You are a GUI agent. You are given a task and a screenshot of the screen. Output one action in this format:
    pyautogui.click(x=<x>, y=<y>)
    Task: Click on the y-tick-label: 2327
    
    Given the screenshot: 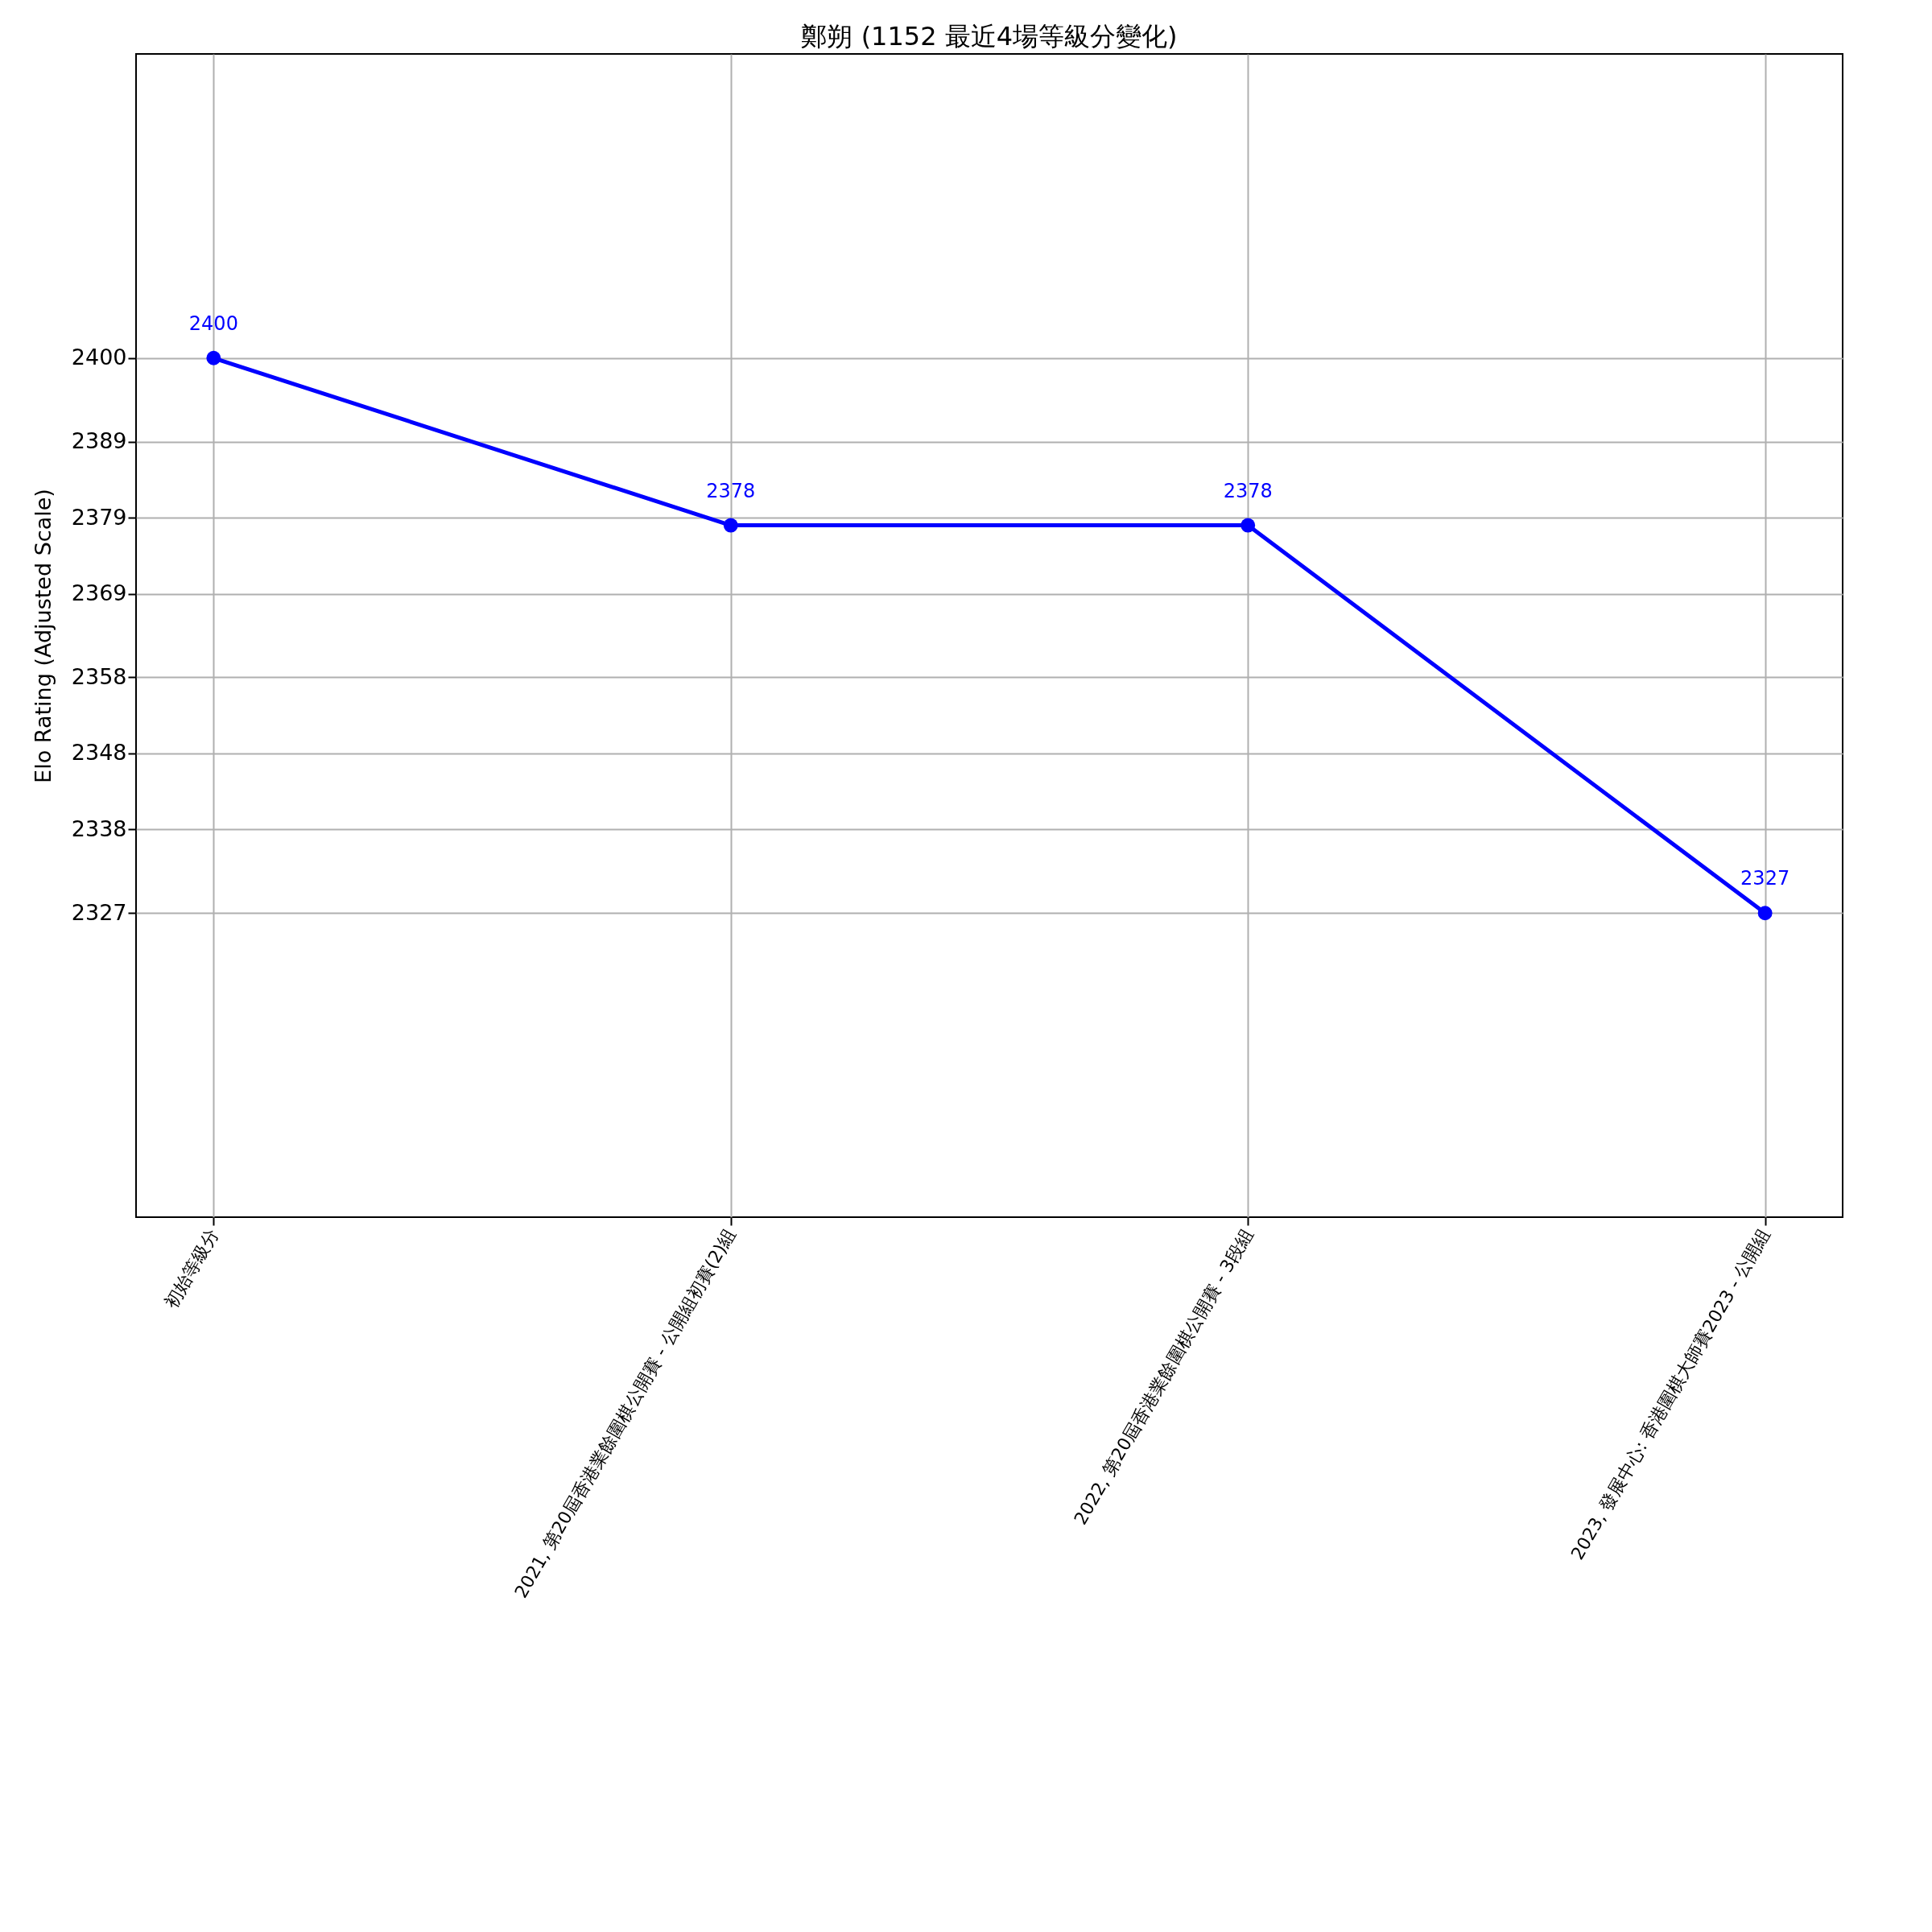 What is the action you would take?
    pyautogui.click(x=99, y=912)
    